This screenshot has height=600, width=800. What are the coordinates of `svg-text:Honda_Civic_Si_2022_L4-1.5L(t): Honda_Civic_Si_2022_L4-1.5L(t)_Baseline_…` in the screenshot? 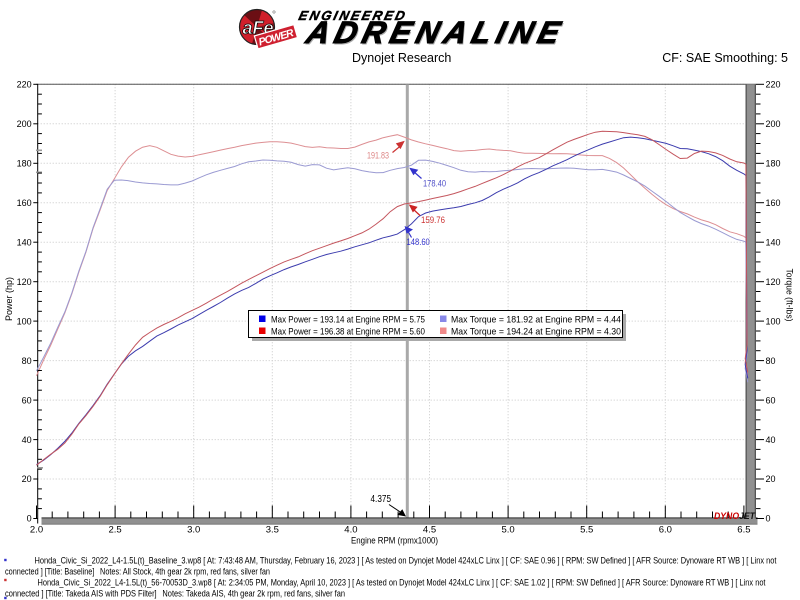 It's located at (406, 561).